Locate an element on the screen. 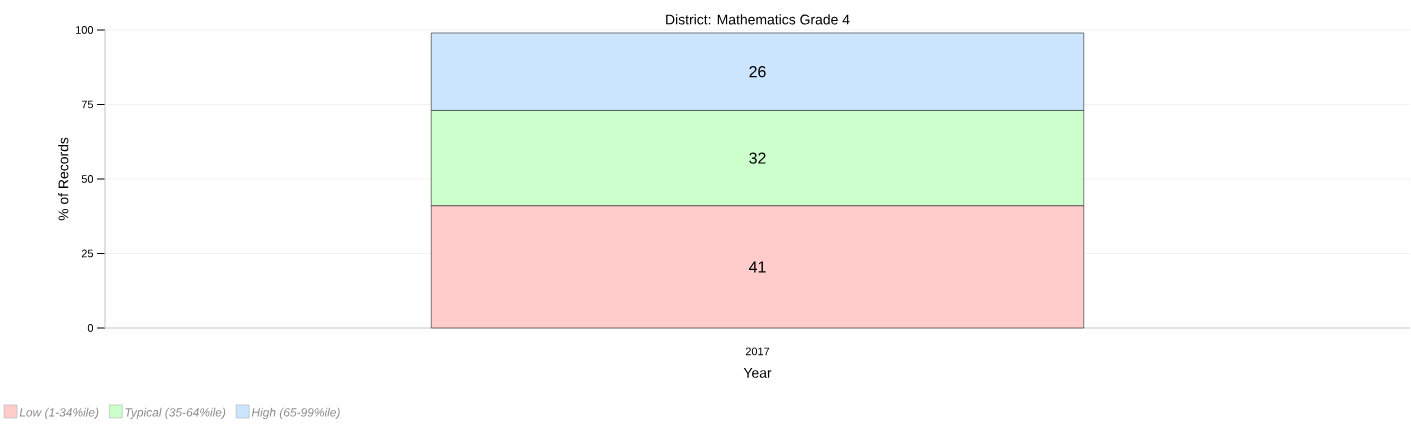 Image resolution: width=1411 pixels, height=444 pixels. chart-title: District: Mathematics Grade 4 is located at coordinates (758, 19).